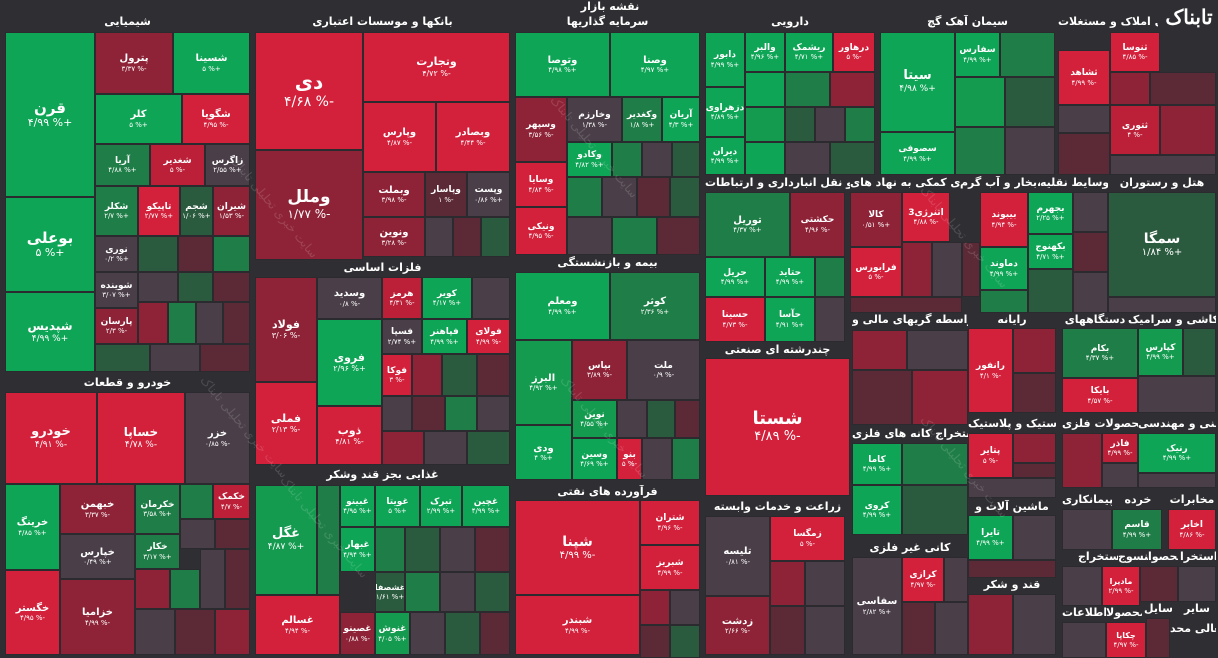 The image size is (1218, 658). I want to click on stock-tile: غگل ۴/۸۷ %+, so click(286, 540).